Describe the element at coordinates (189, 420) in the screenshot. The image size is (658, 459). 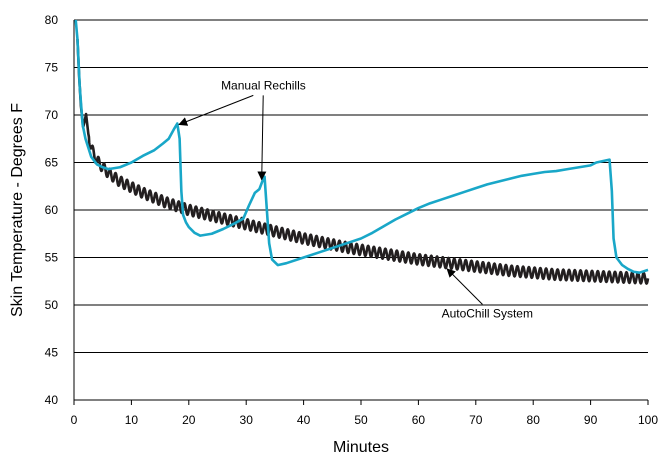
I see `x-tick-label-20: 20` at that location.